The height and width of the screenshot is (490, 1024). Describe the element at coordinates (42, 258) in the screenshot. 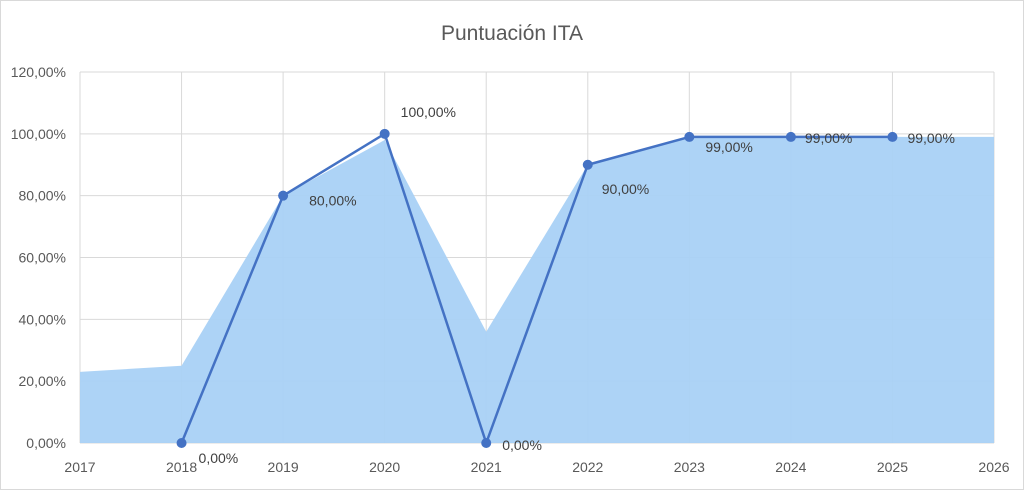

I see `y-tick-label: 60,00%` at that location.